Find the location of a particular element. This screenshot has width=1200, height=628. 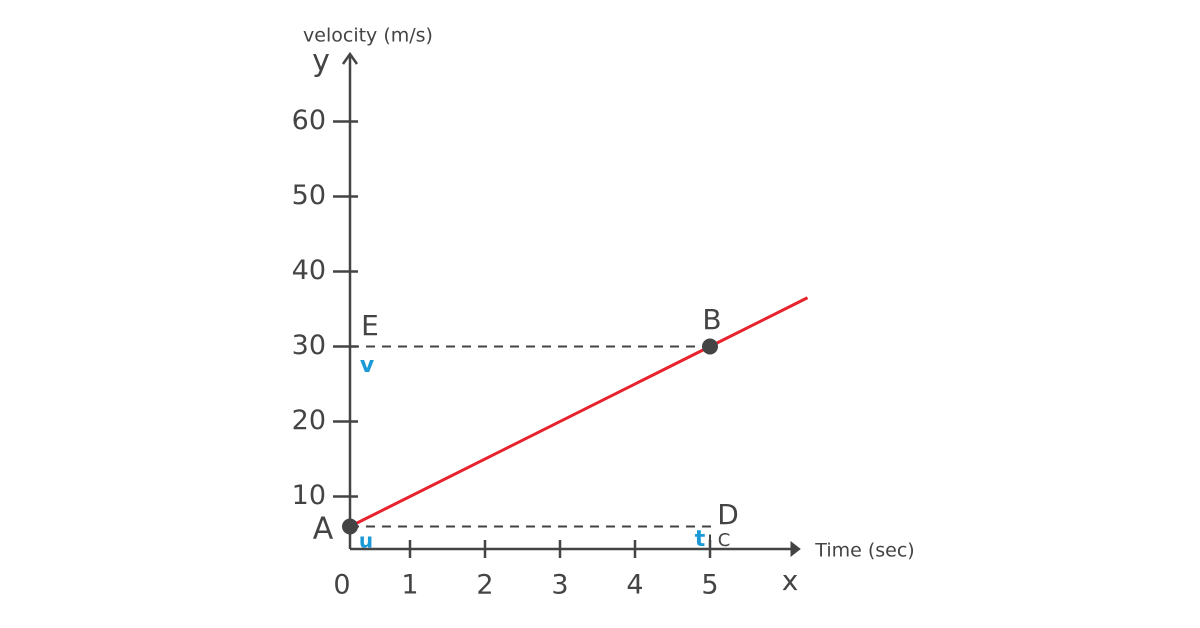

y-tick-label: 40 is located at coordinates (309, 270).